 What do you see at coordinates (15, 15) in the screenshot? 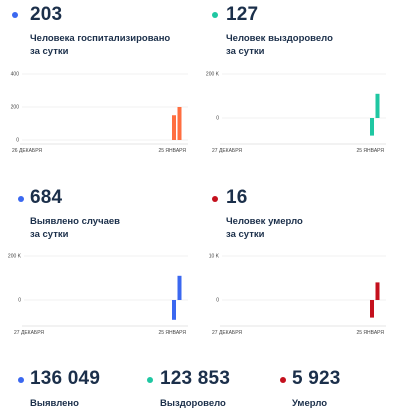
I see `hospitalized-dot-icon` at bounding box center [15, 15].